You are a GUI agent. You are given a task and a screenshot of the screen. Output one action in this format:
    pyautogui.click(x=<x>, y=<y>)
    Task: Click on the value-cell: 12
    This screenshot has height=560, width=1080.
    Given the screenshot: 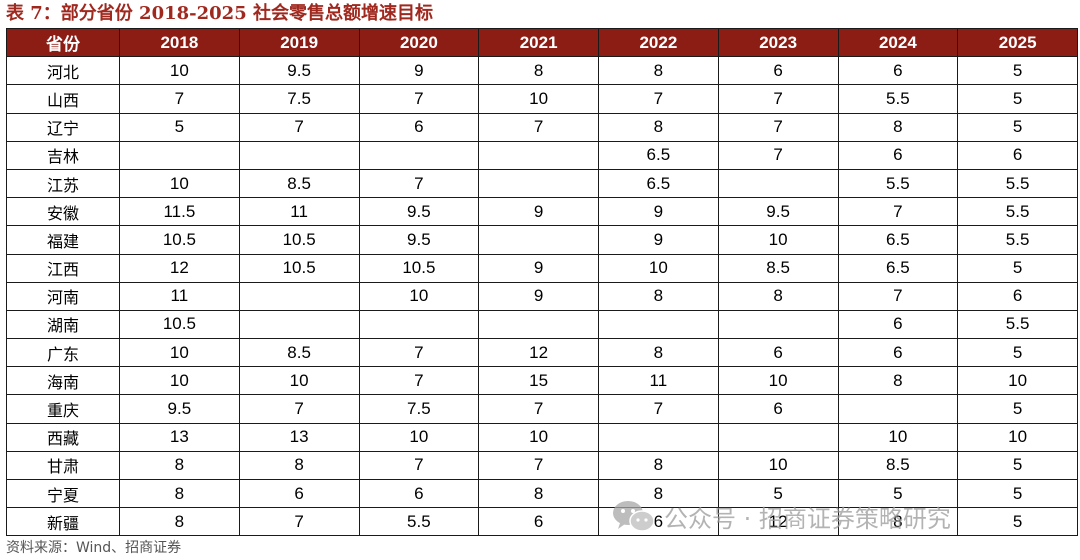 What is the action you would take?
    pyautogui.click(x=538, y=353)
    